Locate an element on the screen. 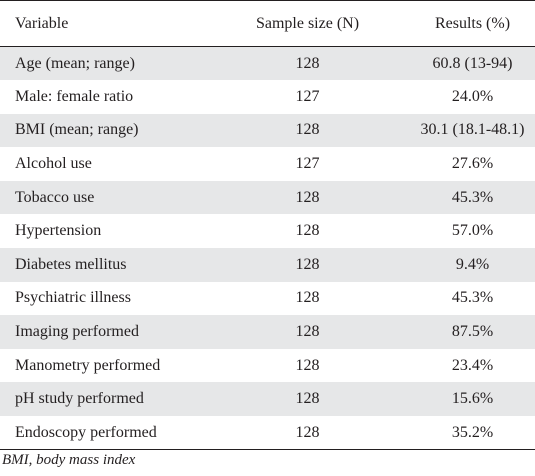 This screenshot has width=535, height=476. cell-variable: Endoscopy performed is located at coordinates (86, 432).